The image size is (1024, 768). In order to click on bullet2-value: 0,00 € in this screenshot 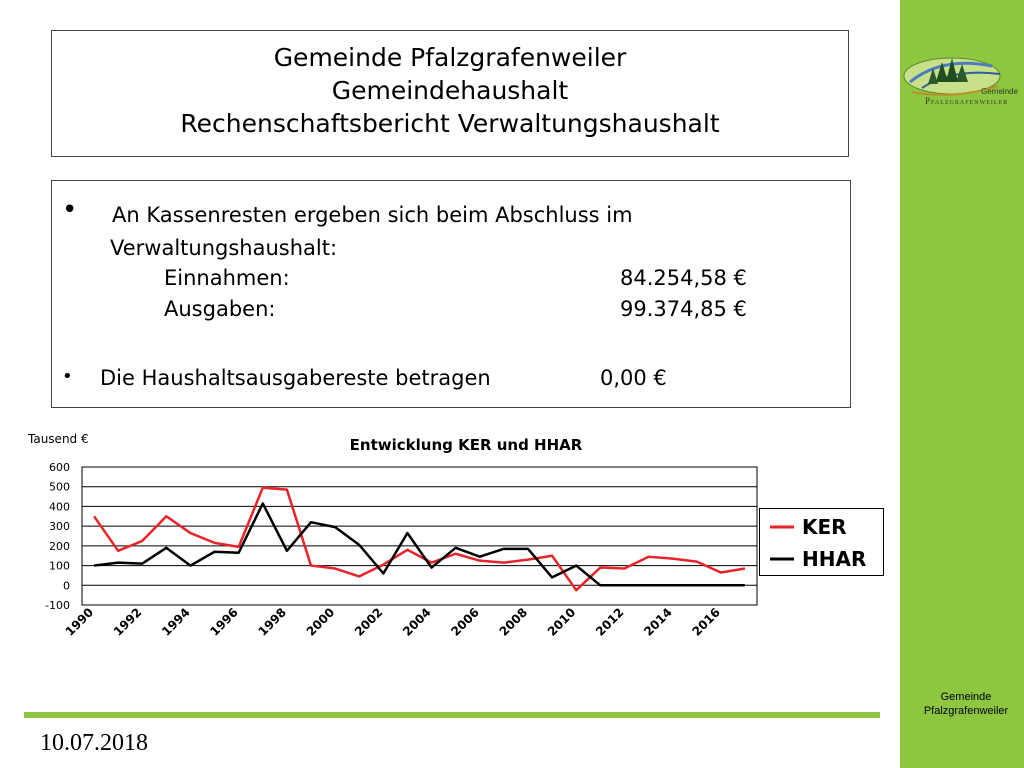, I will do `click(633, 378)`.